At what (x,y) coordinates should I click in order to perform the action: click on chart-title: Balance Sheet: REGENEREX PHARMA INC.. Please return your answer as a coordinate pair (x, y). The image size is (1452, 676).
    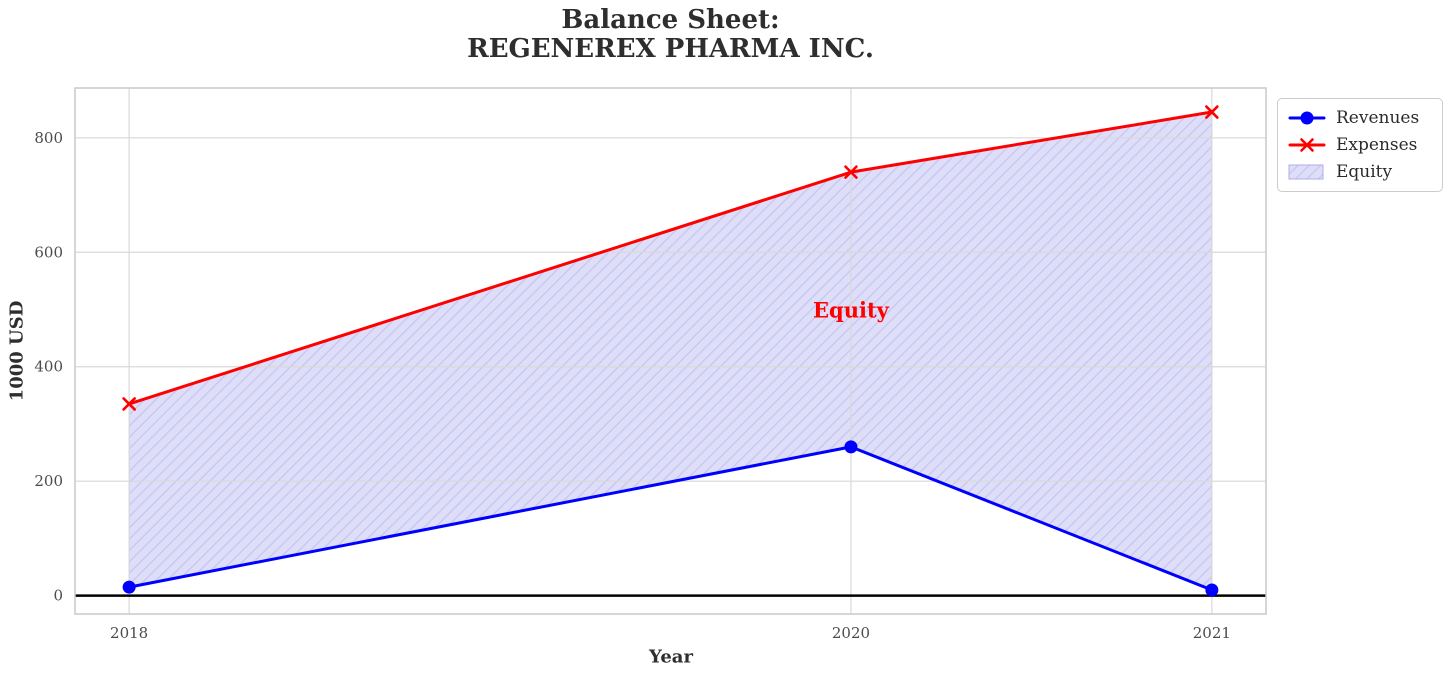
    Looking at the image, I should click on (670, 35).